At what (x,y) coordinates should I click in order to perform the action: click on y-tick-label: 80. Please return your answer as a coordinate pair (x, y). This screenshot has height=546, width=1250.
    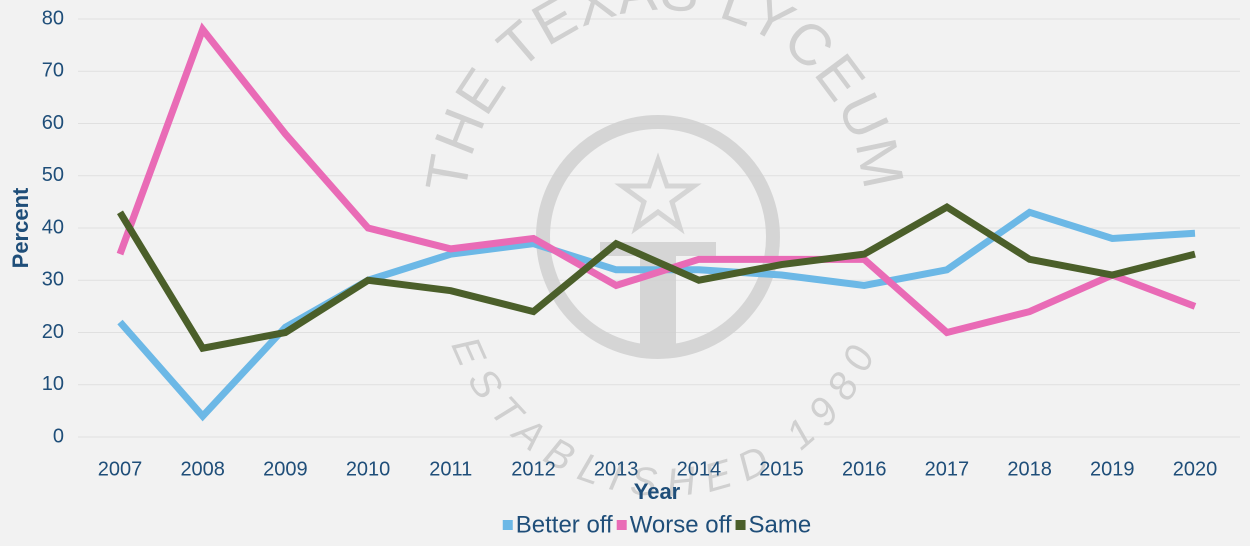
    Looking at the image, I should click on (53, 18).